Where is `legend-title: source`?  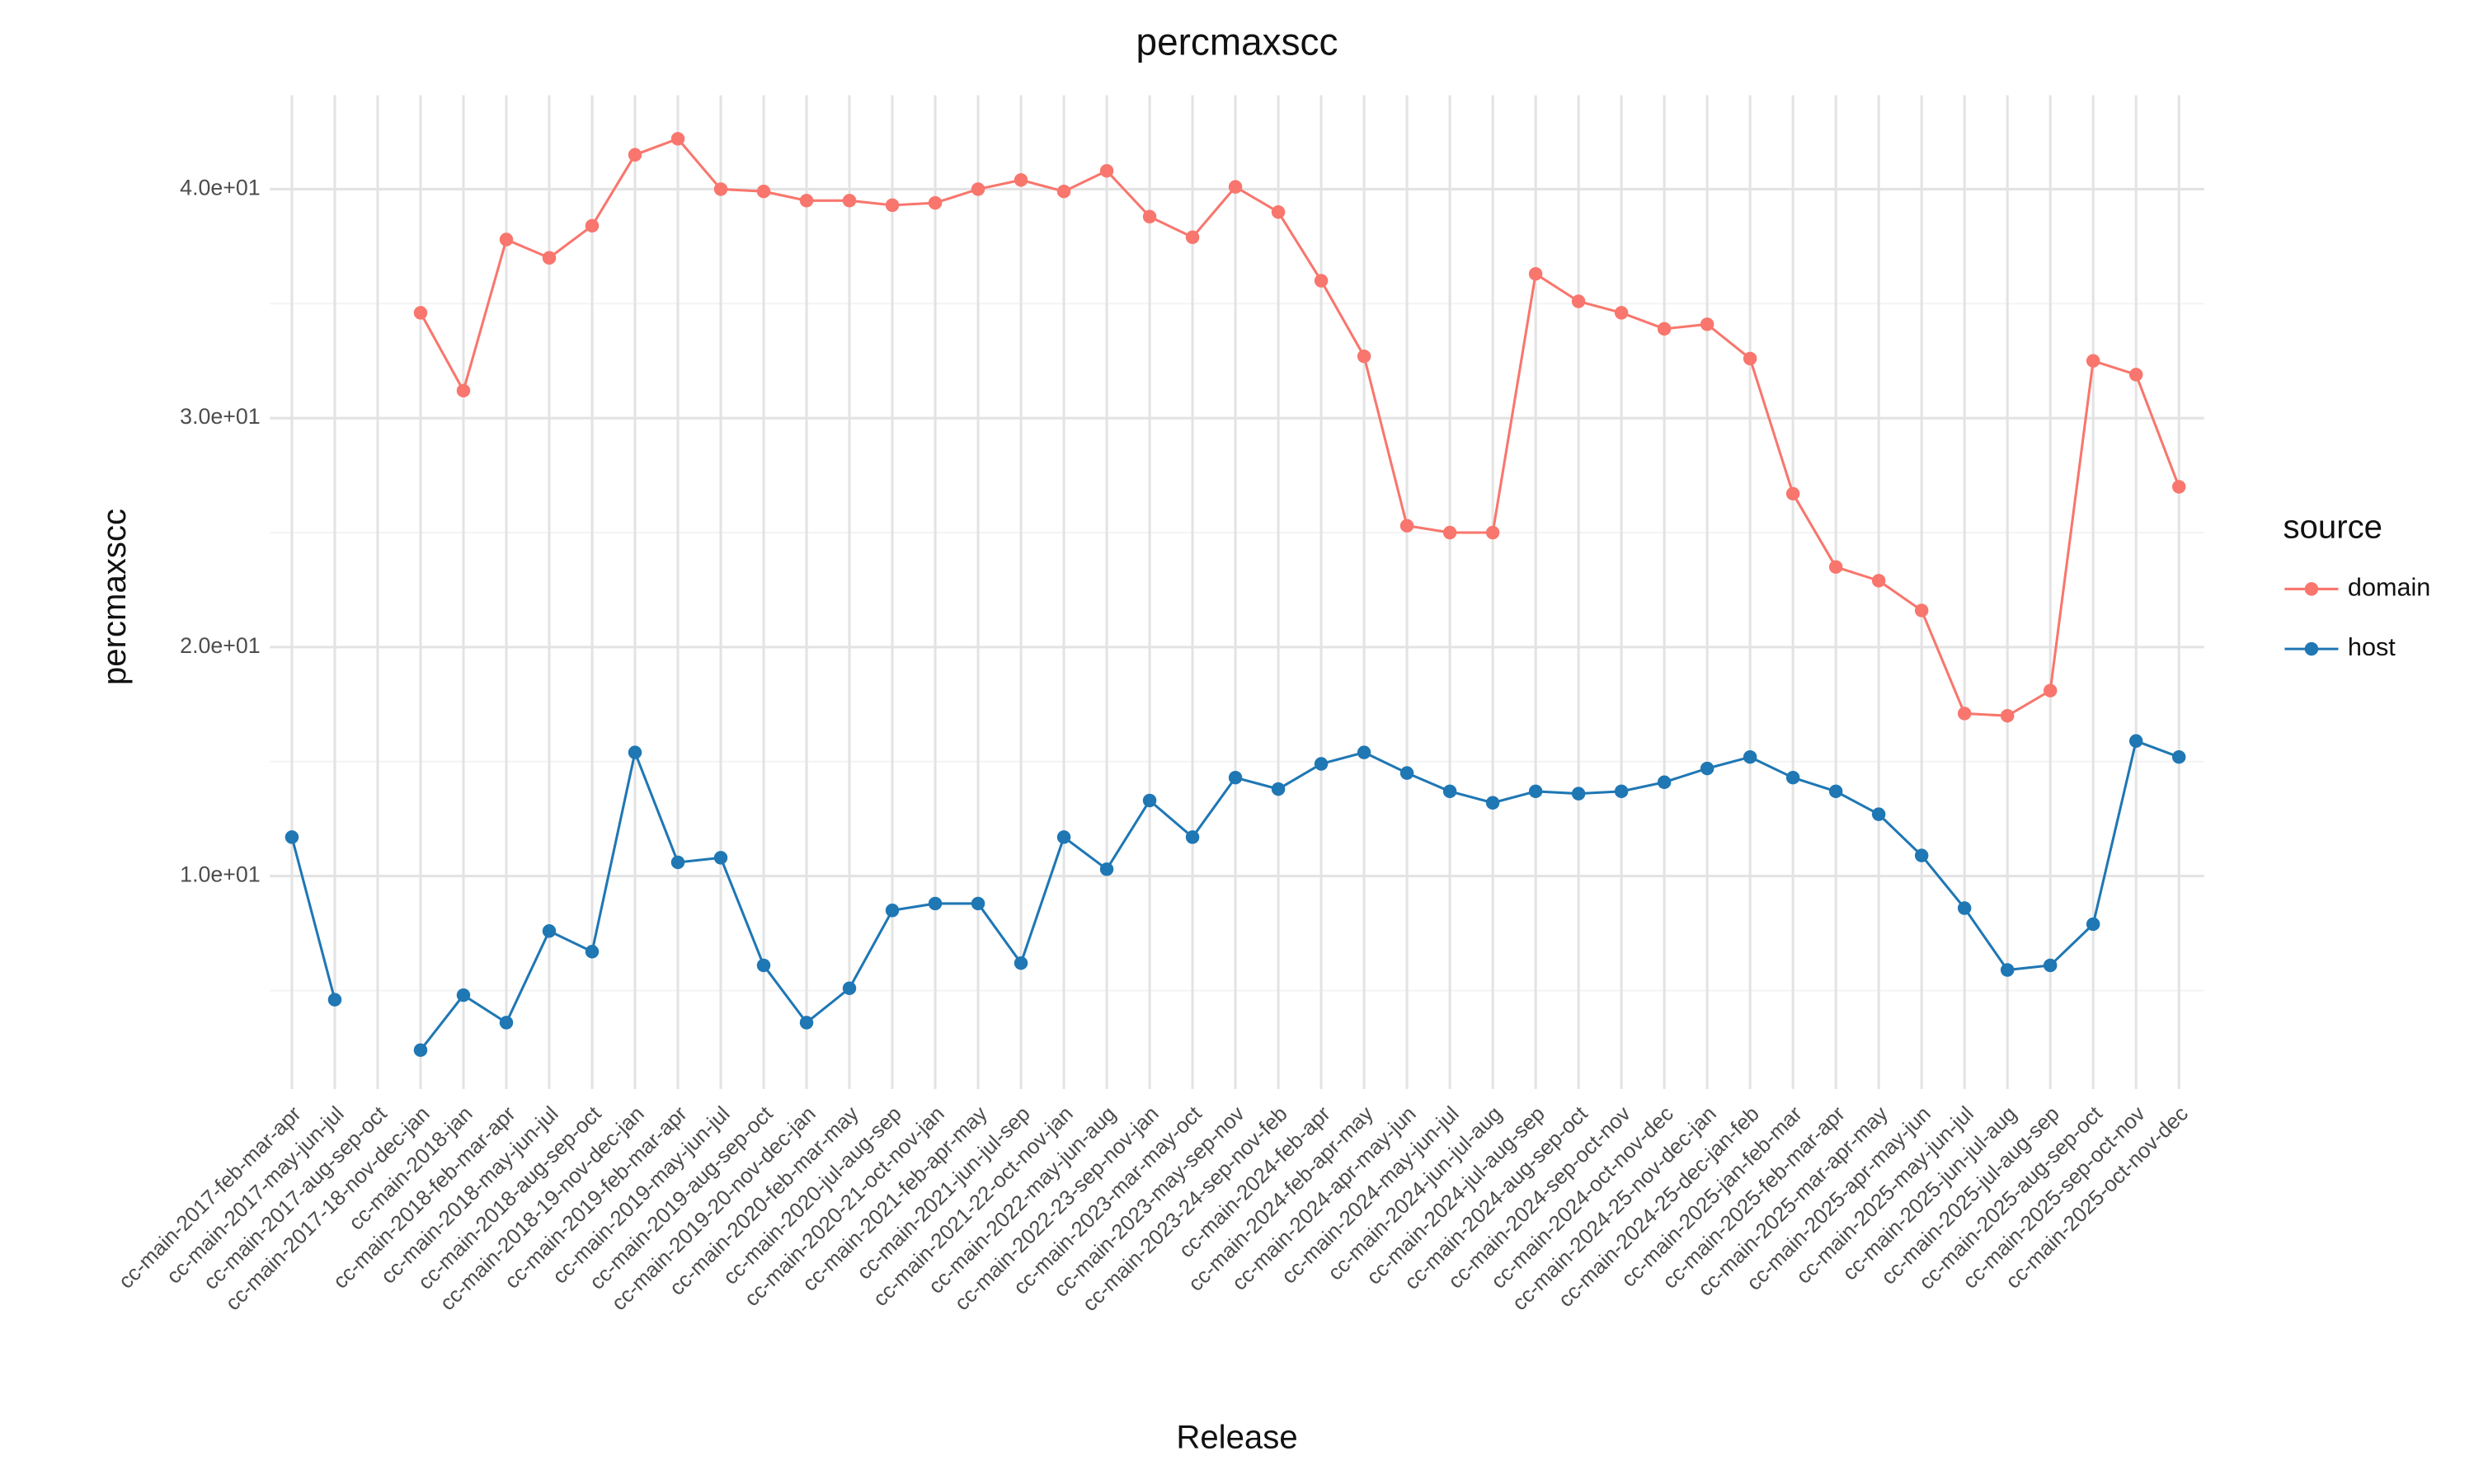
legend-title: source is located at coordinates (2332, 526).